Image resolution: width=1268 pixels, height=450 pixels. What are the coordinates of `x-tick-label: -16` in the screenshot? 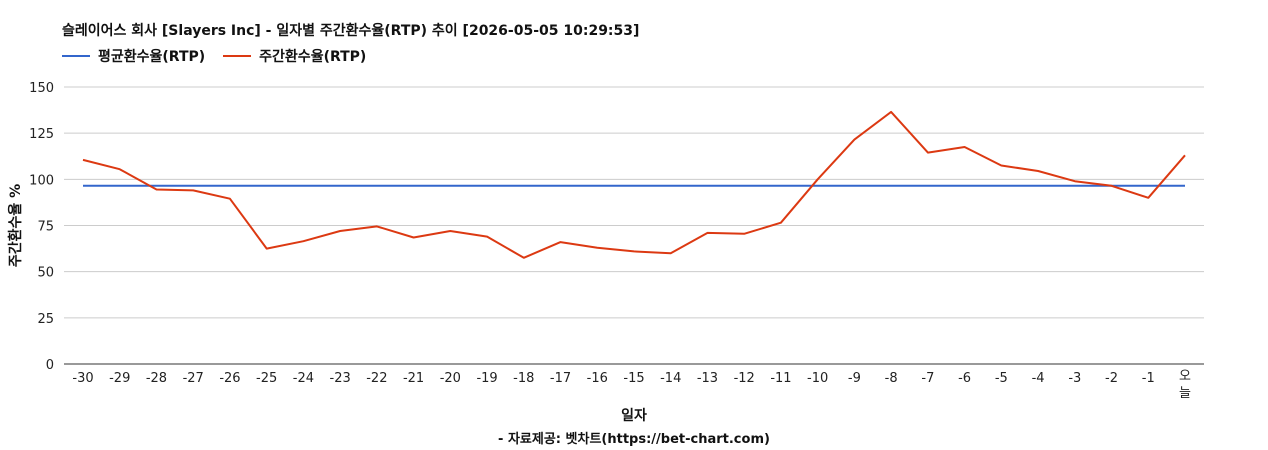 It's located at (597, 378).